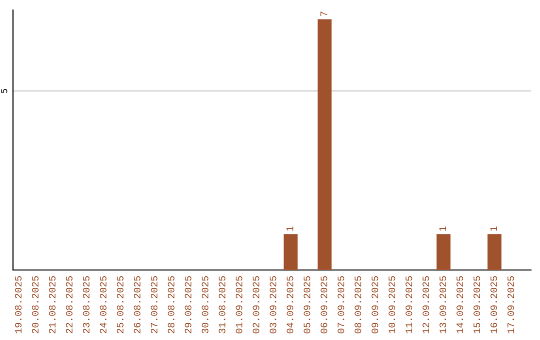 The height and width of the screenshot is (340, 540). Describe the element at coordinates (154, 305) in the screenshot. I see `x-tick-label: 27.08.2025` at that location.